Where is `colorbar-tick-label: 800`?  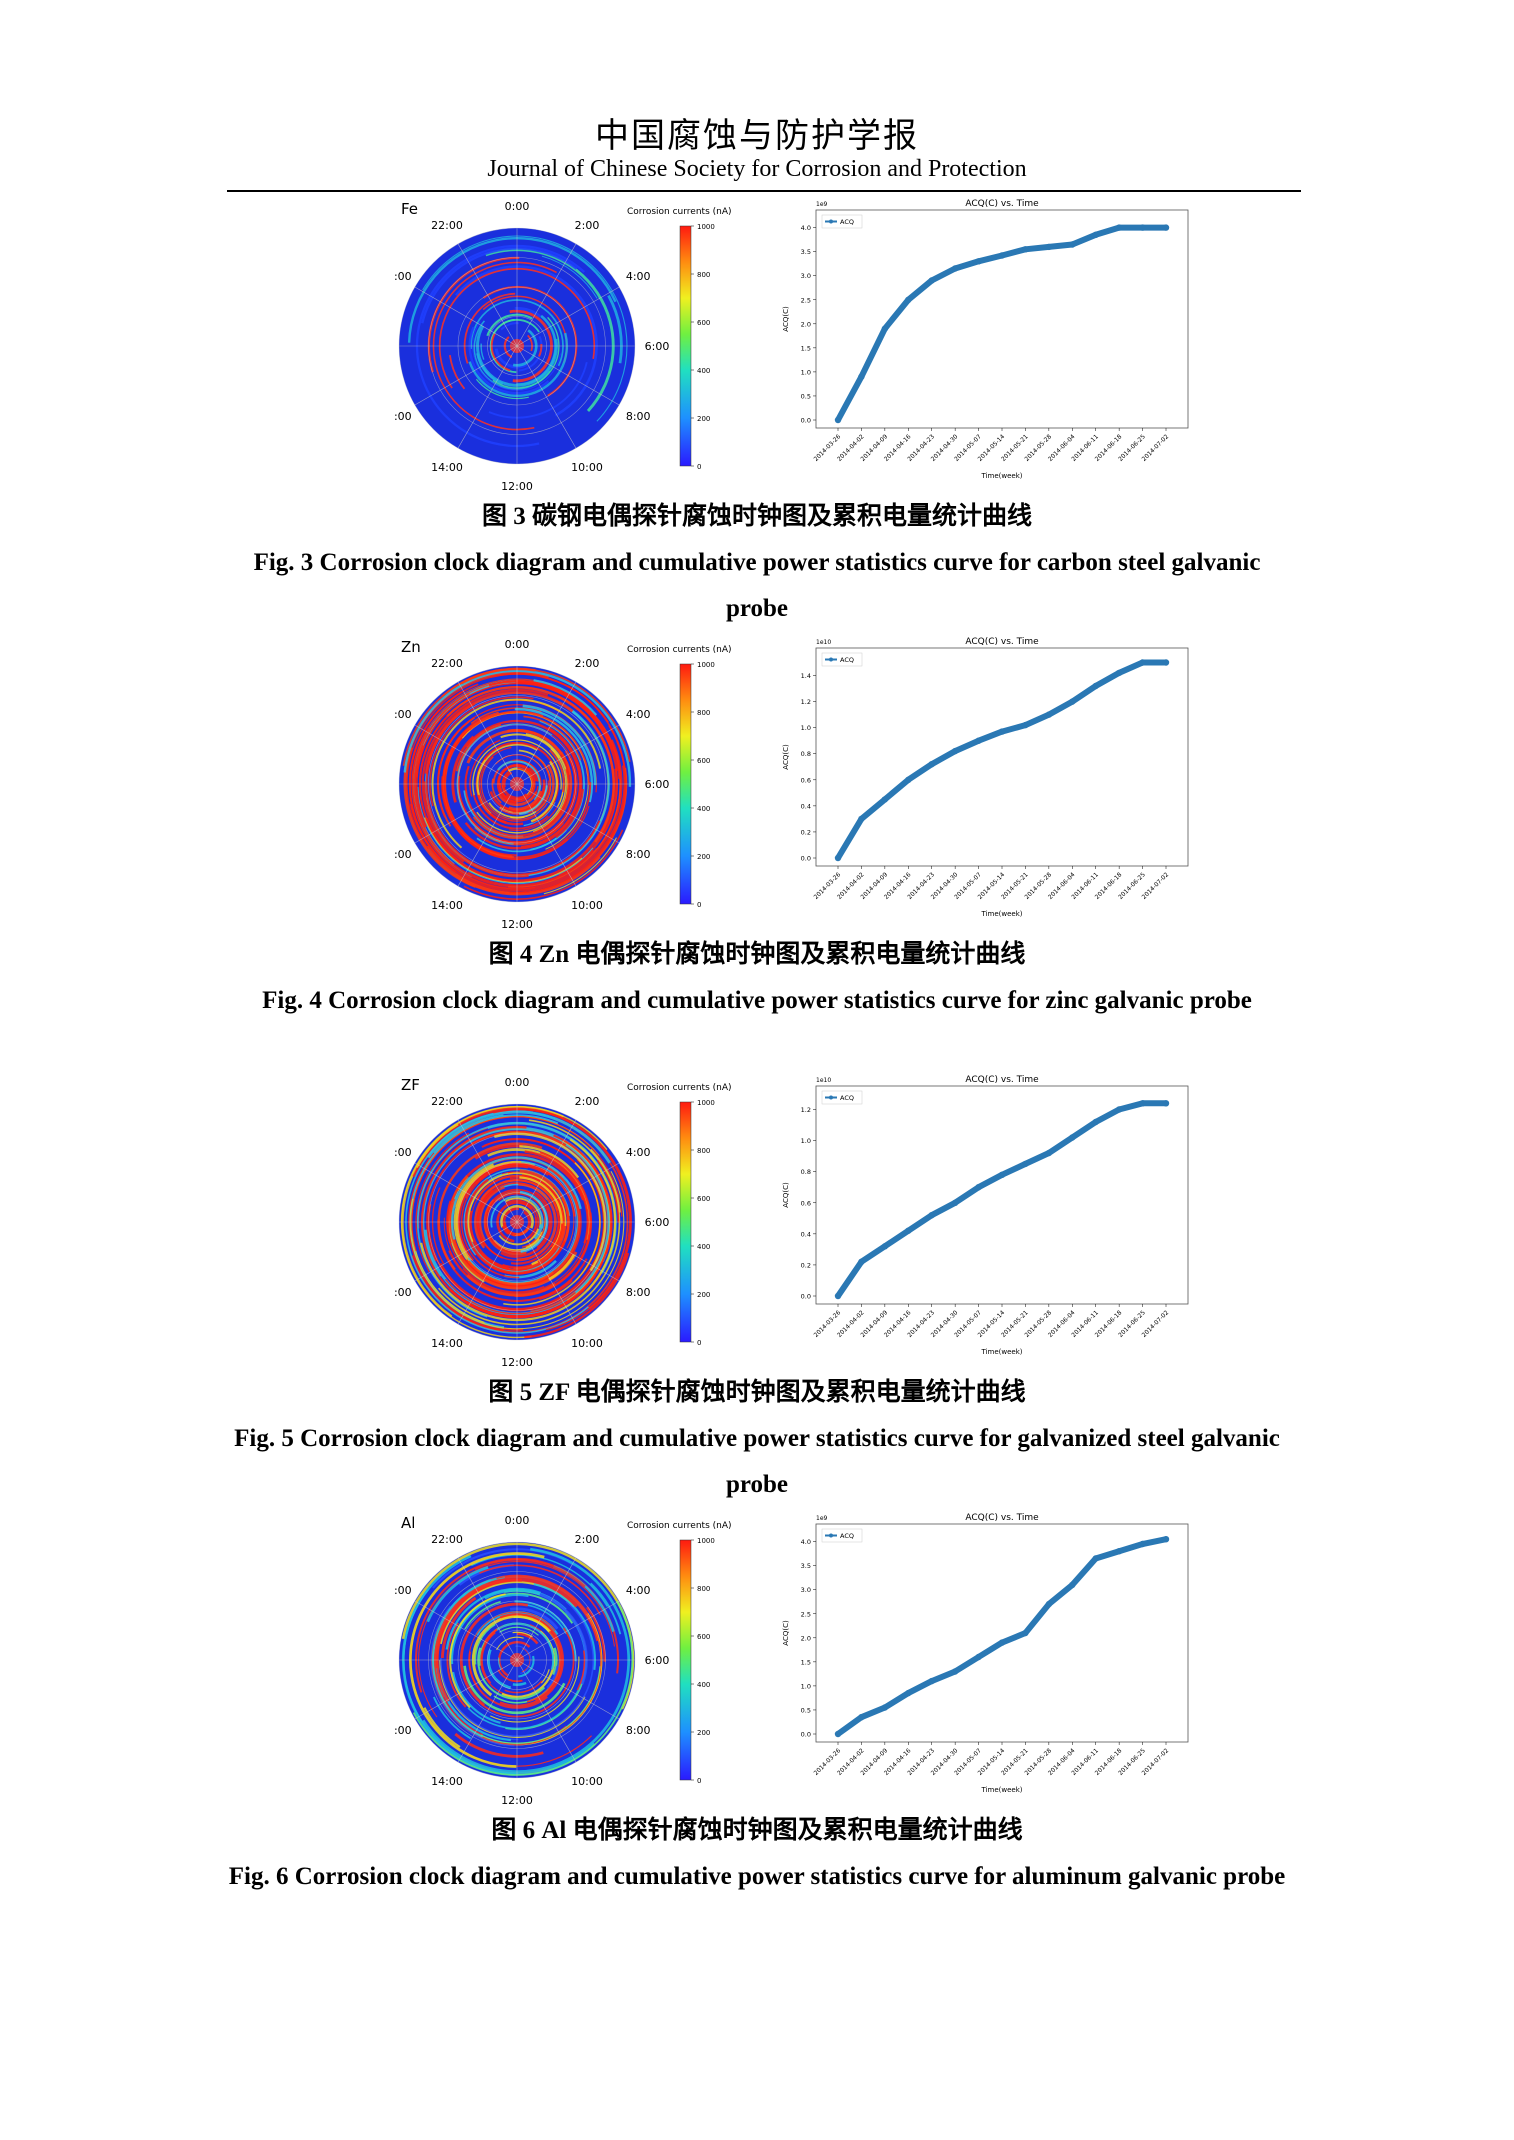
colorbar-tick-label: 800 is located at coordinates (703, 1589).